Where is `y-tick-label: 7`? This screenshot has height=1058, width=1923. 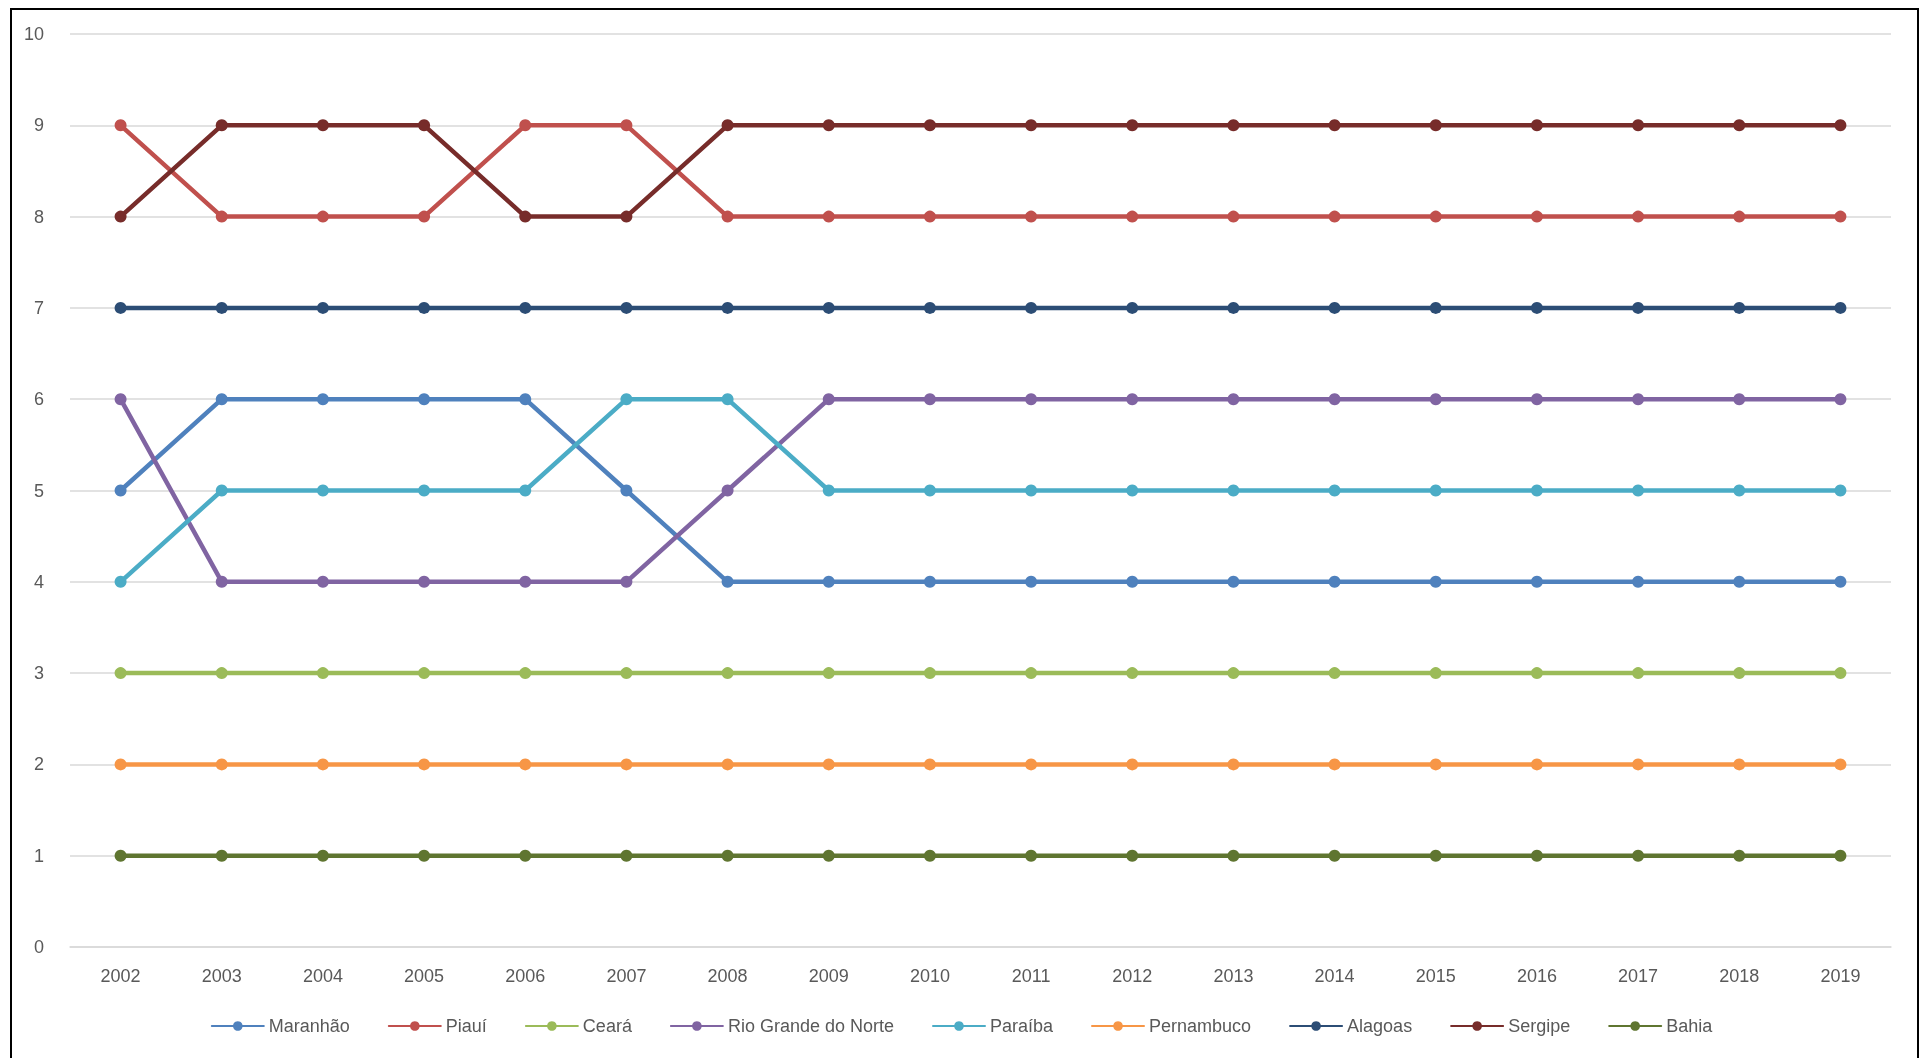
y-tick-label: 7 is located at coordinates (38, 307).